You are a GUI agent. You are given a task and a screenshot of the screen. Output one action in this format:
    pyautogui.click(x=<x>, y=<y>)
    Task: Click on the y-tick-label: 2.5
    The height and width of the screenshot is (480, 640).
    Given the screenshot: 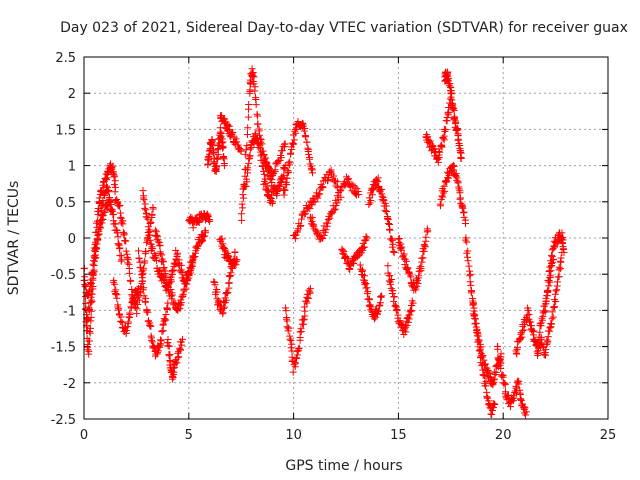 What is the action you would take?
    pyautogui.click(x=65, y=58)
    